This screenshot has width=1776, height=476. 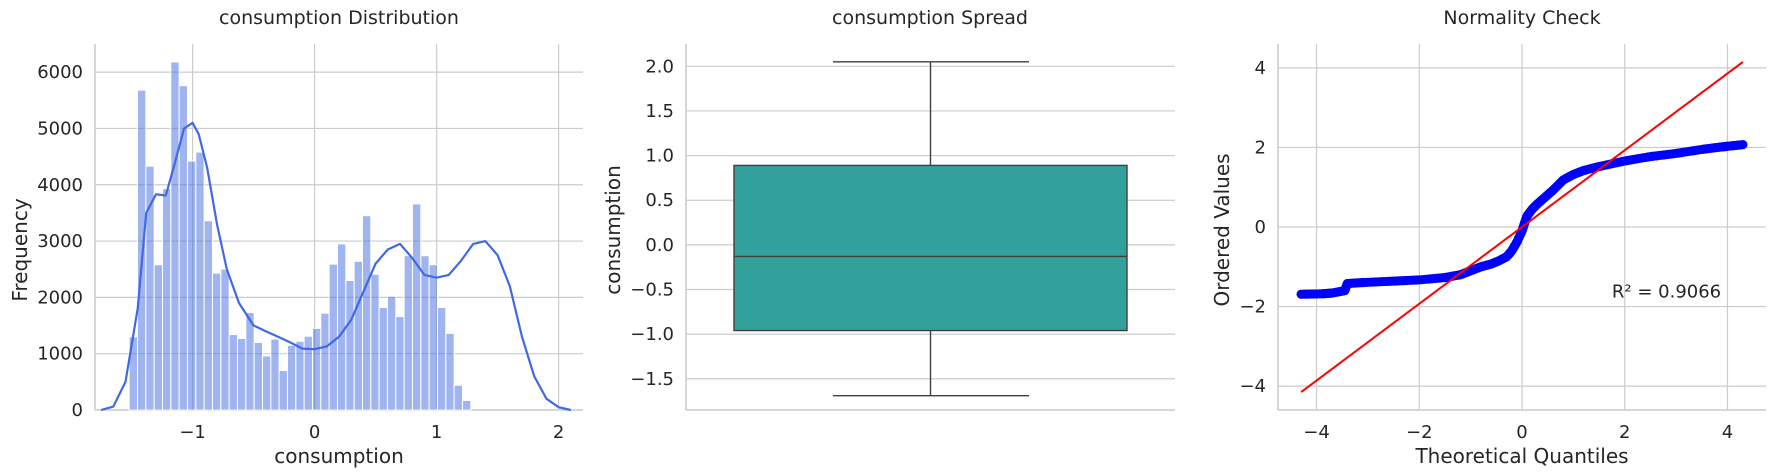 I want to click on x-tick-label: −1, so click(x=192, y=432).